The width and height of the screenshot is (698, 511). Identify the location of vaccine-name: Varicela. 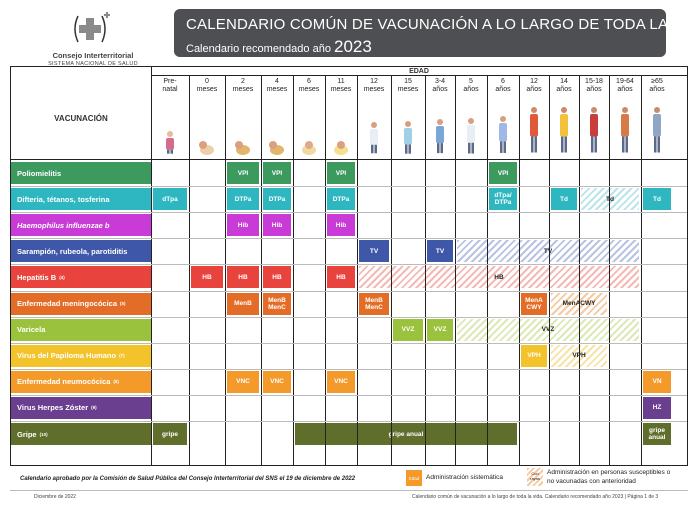
(81, 329).